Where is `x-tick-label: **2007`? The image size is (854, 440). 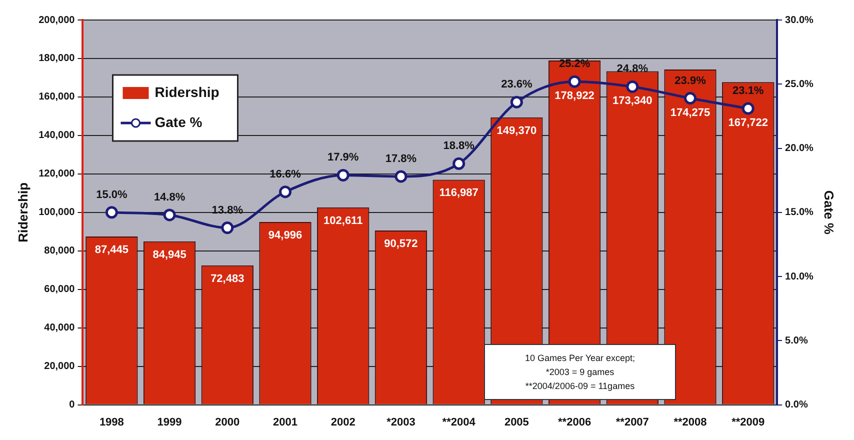 x-tick-label: **2007 is located at coordinates (632, 422).